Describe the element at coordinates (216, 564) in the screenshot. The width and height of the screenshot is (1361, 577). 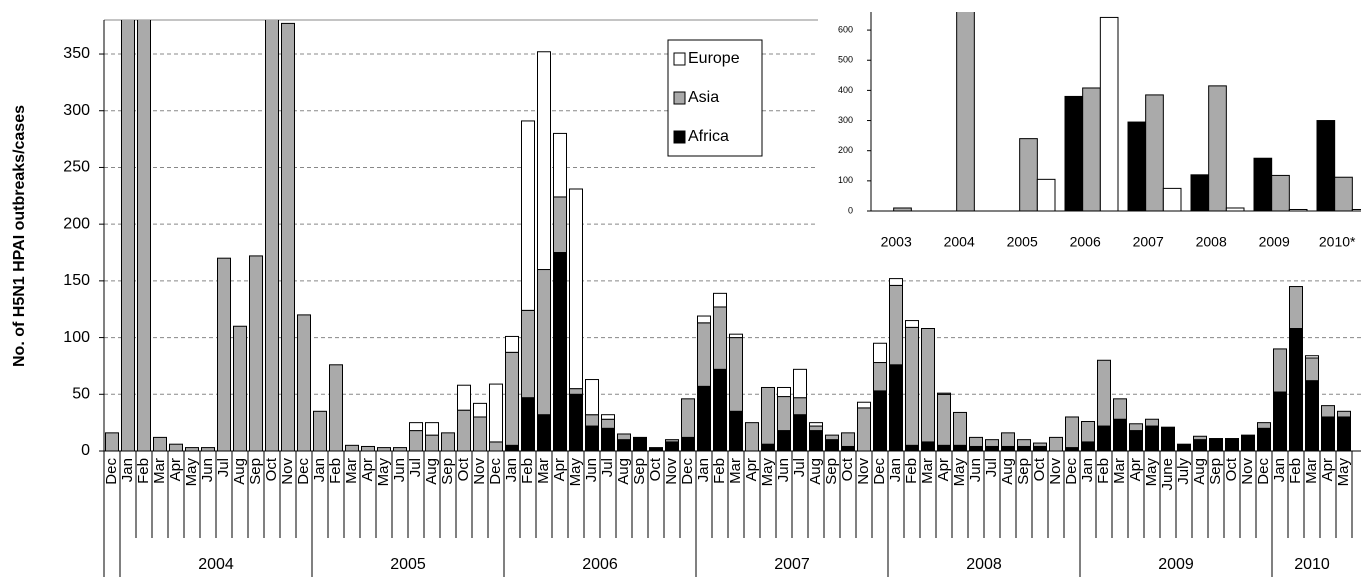
I see `year-label: 2004` at that location.